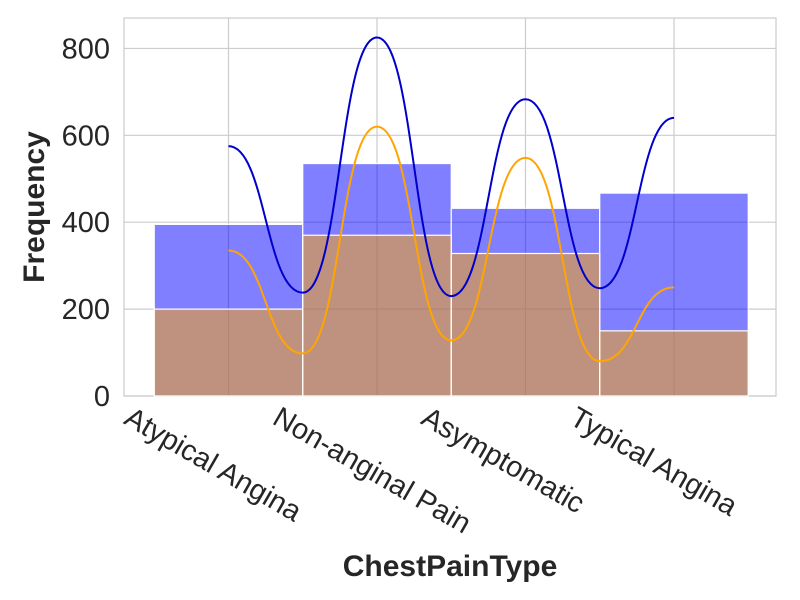  I want to click on y-tick-label: 0, so click(102, 397).